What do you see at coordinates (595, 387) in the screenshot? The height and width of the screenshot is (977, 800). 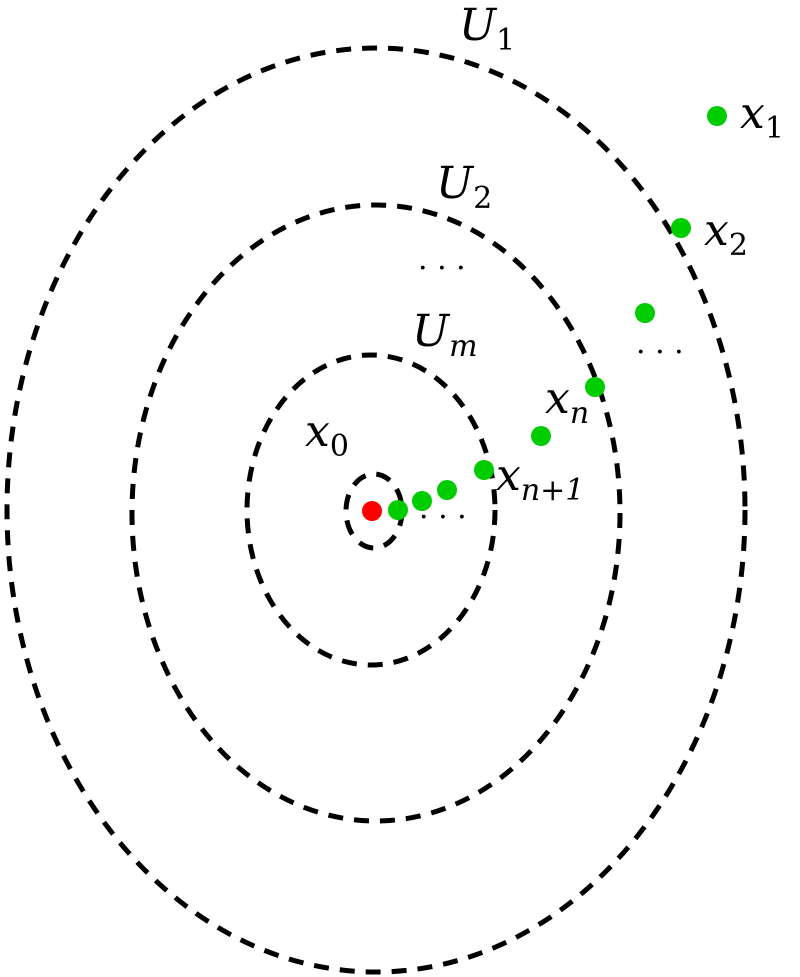 I see `point-xn` at bounding box center [595, 387].